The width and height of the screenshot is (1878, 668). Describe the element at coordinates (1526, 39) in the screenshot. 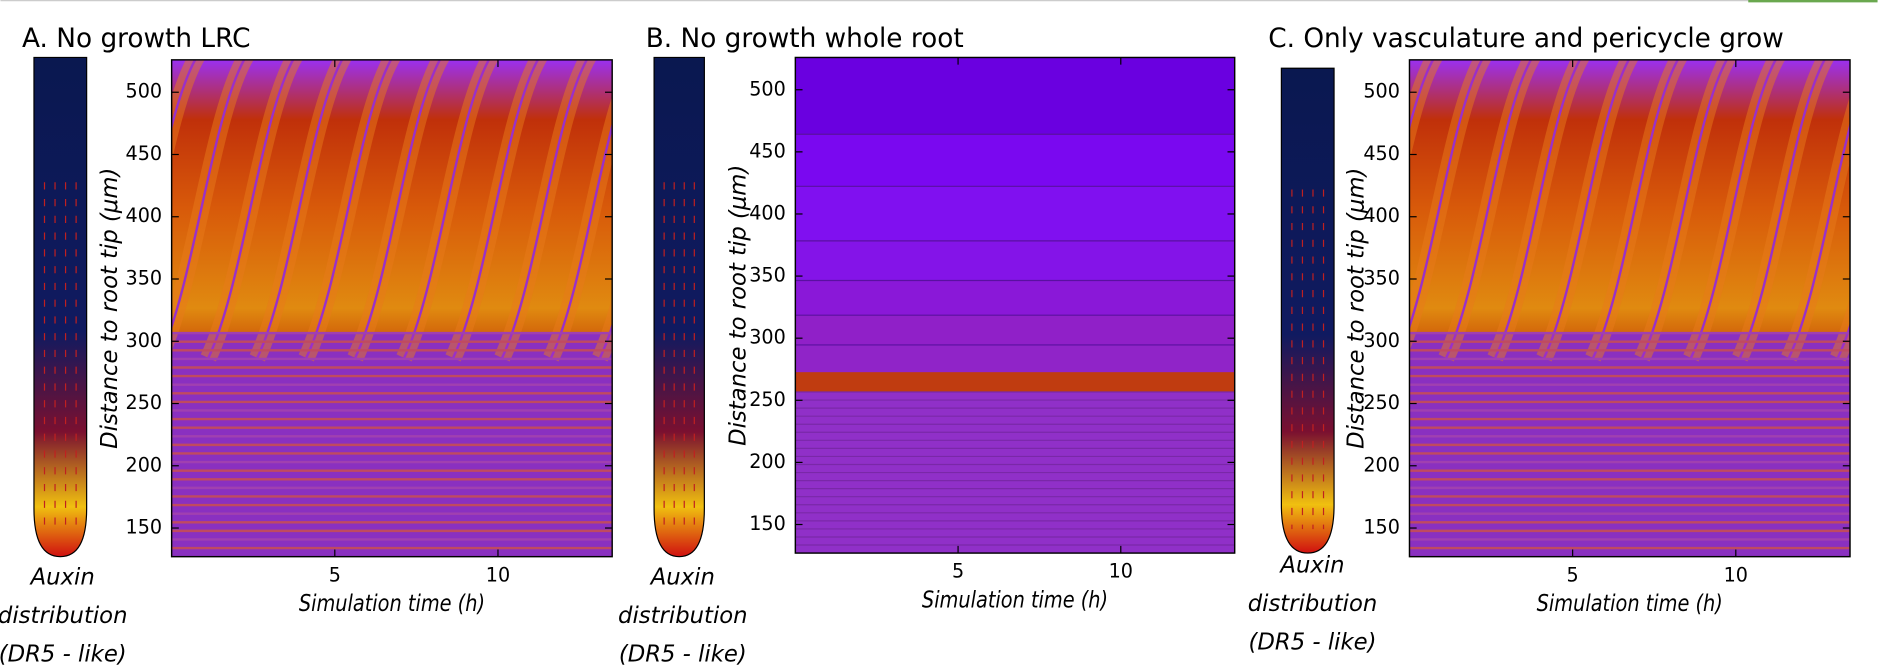

I see `panel-title: C. Only vasculature and pericycle grow` at that location.